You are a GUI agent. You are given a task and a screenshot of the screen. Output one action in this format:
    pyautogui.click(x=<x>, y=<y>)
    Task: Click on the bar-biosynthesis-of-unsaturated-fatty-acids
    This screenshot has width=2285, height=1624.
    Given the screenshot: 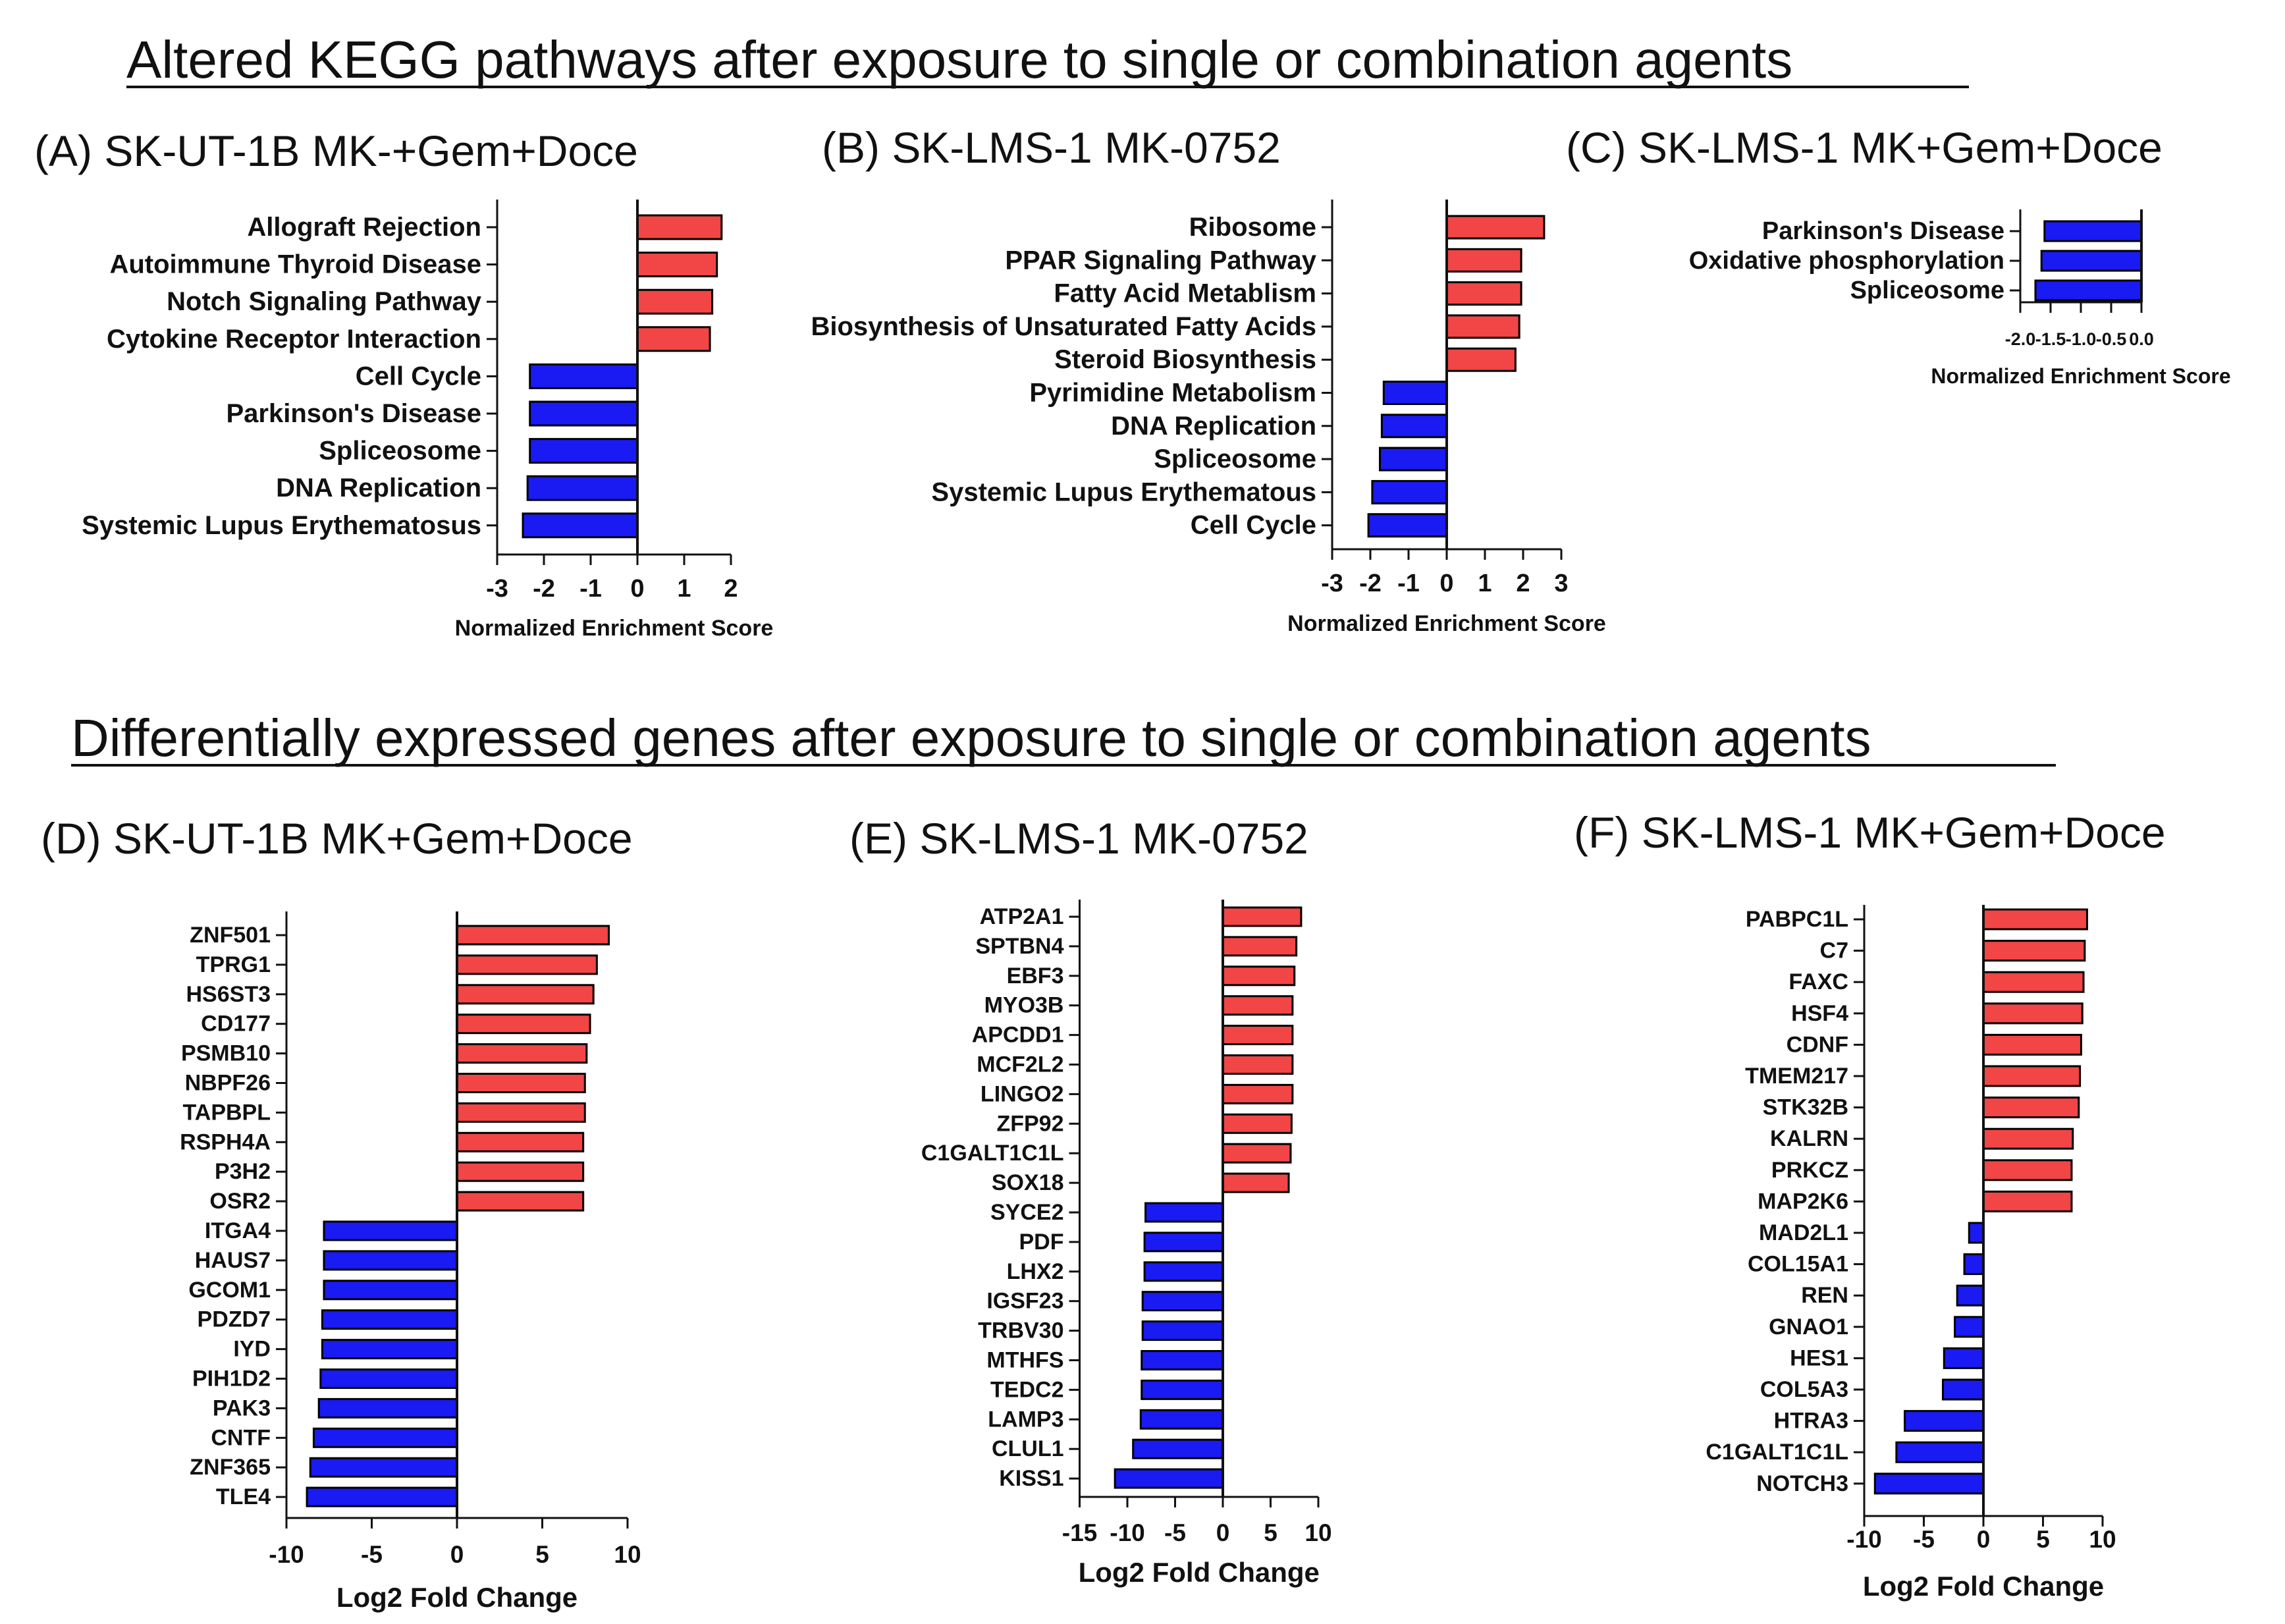 What is the action you would take?
    pyautogui.click(x=1482, y=326)
    